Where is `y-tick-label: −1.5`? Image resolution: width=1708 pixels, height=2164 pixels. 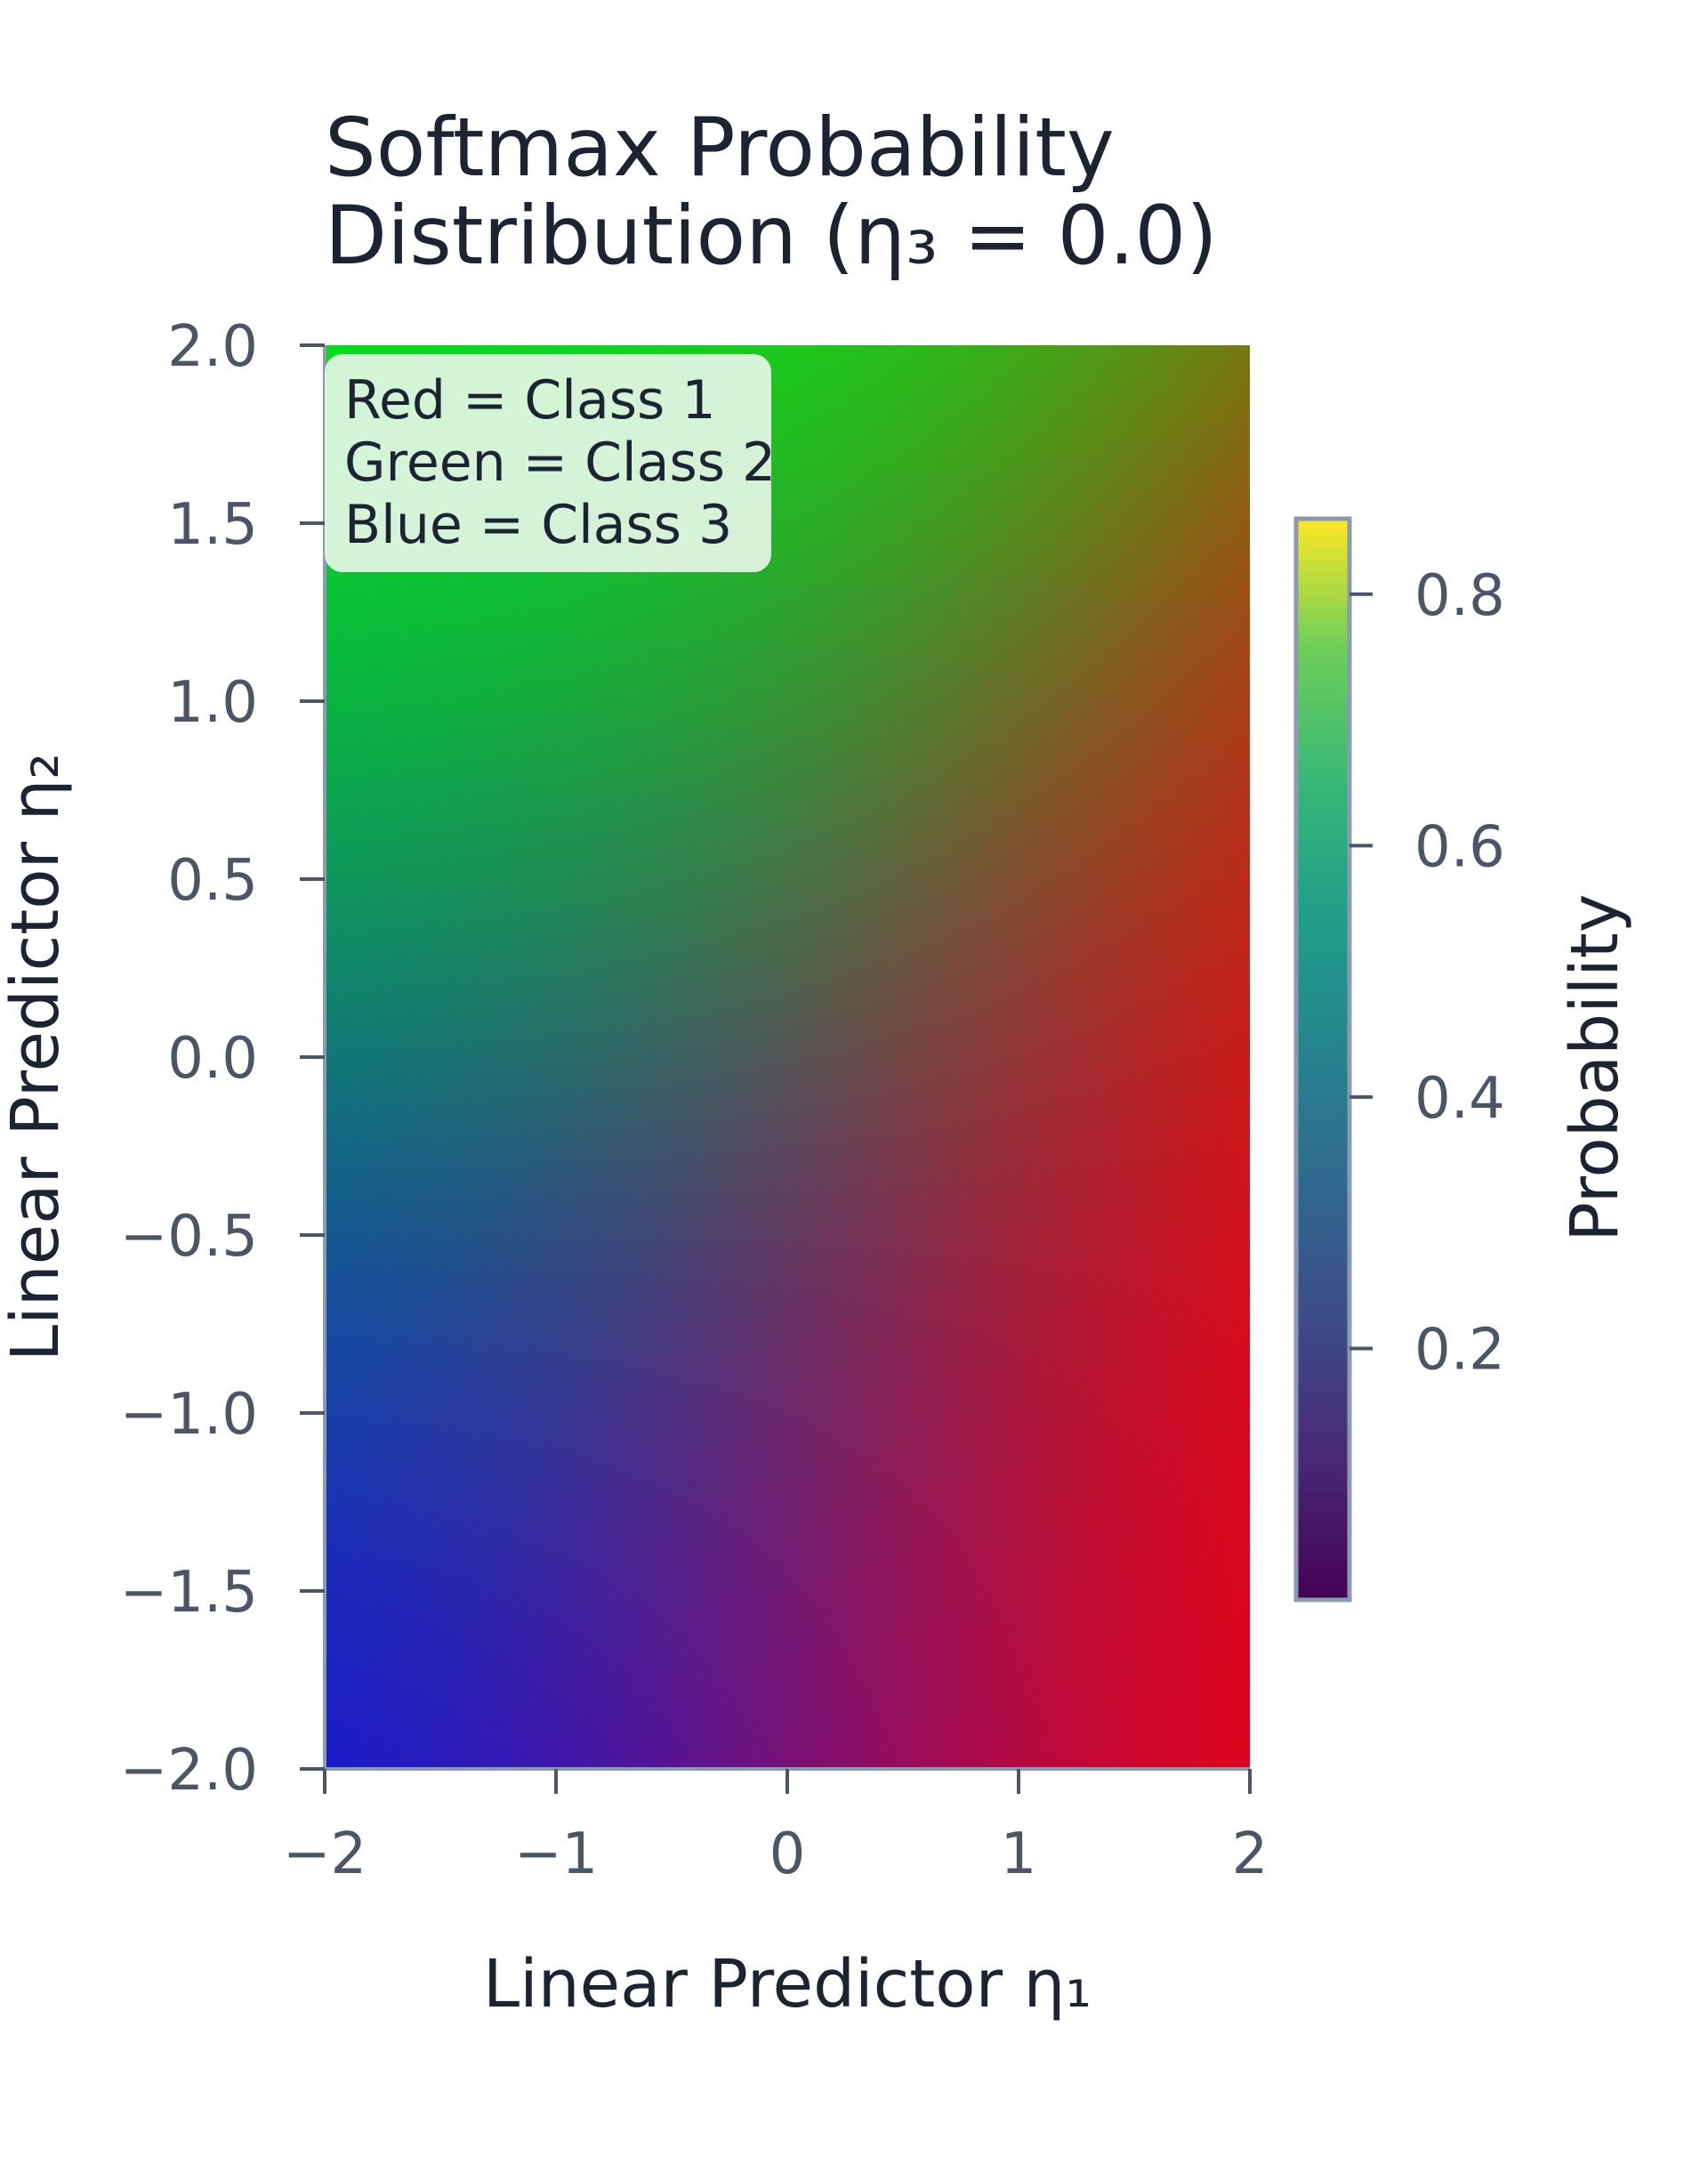 y-tick-label: −1.5 is located at coordinates (189, 1593).